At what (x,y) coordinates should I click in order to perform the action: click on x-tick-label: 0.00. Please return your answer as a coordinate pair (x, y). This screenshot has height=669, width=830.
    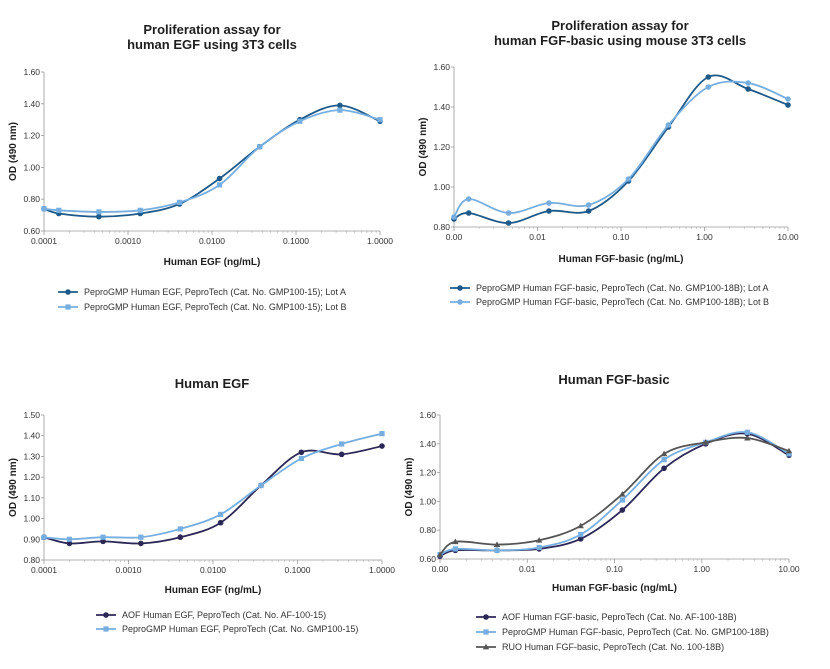
    Looking at the image, I should click on (454, 237).